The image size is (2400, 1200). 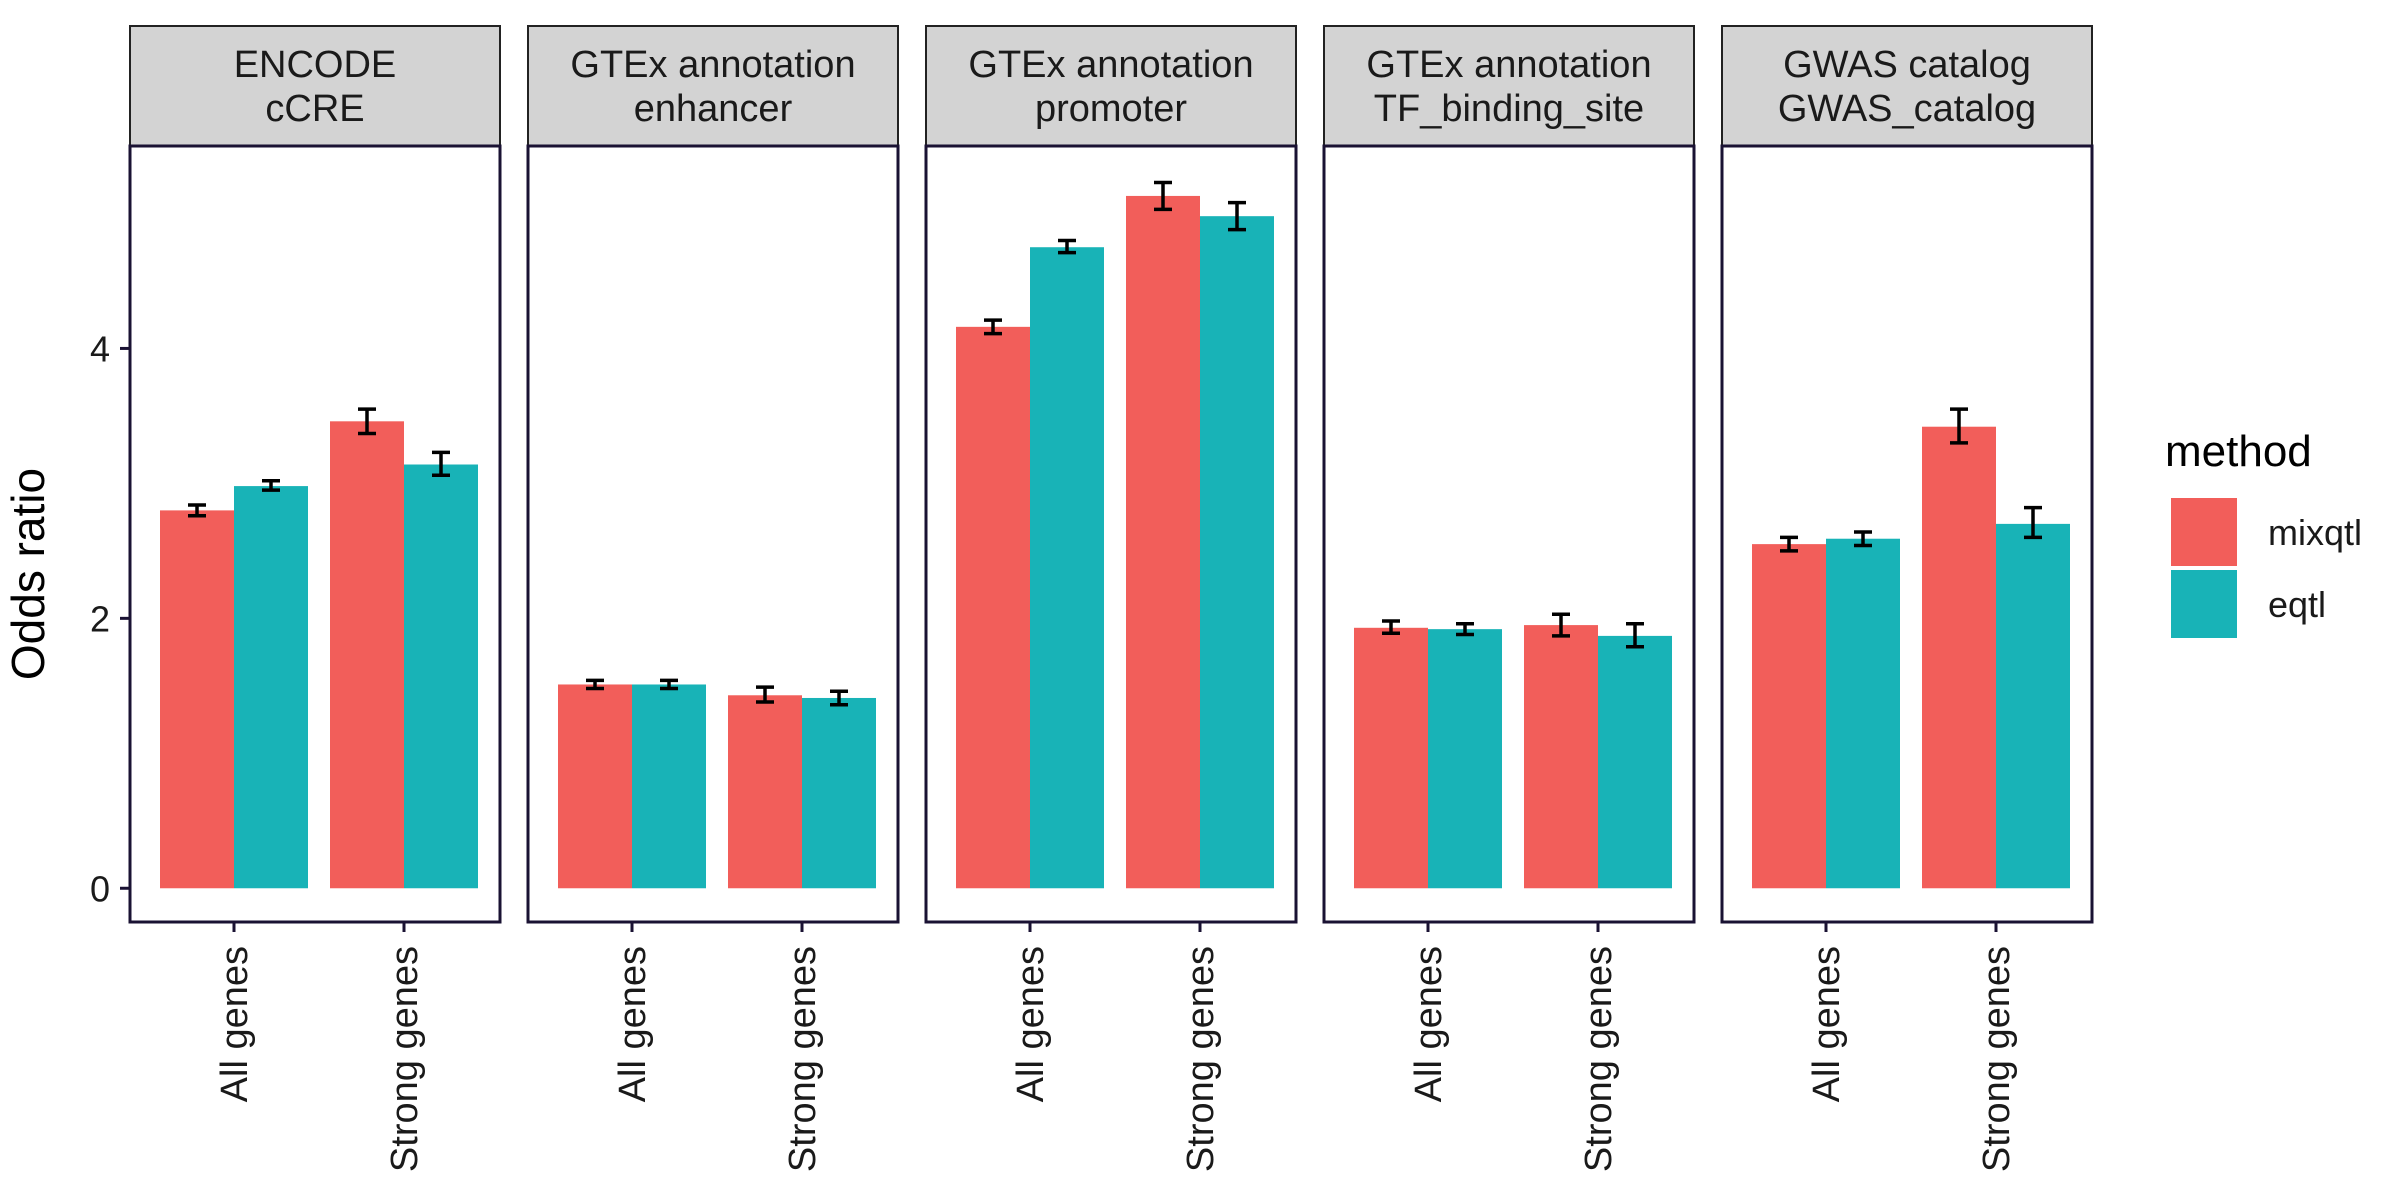 I want to click on legend-title: method, so click(x=2238, y=451).